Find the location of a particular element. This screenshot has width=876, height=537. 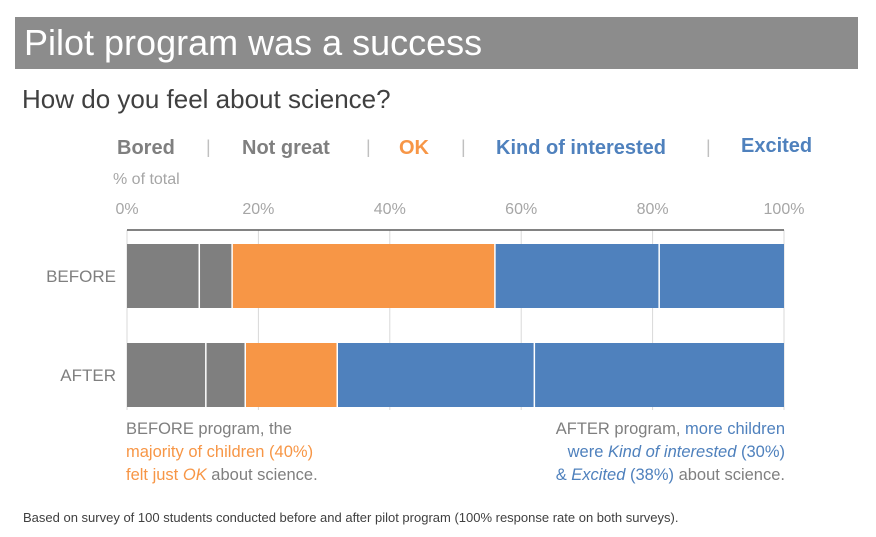

before-note-line3: felt just OK about science. is located at coordinates (222, 475).